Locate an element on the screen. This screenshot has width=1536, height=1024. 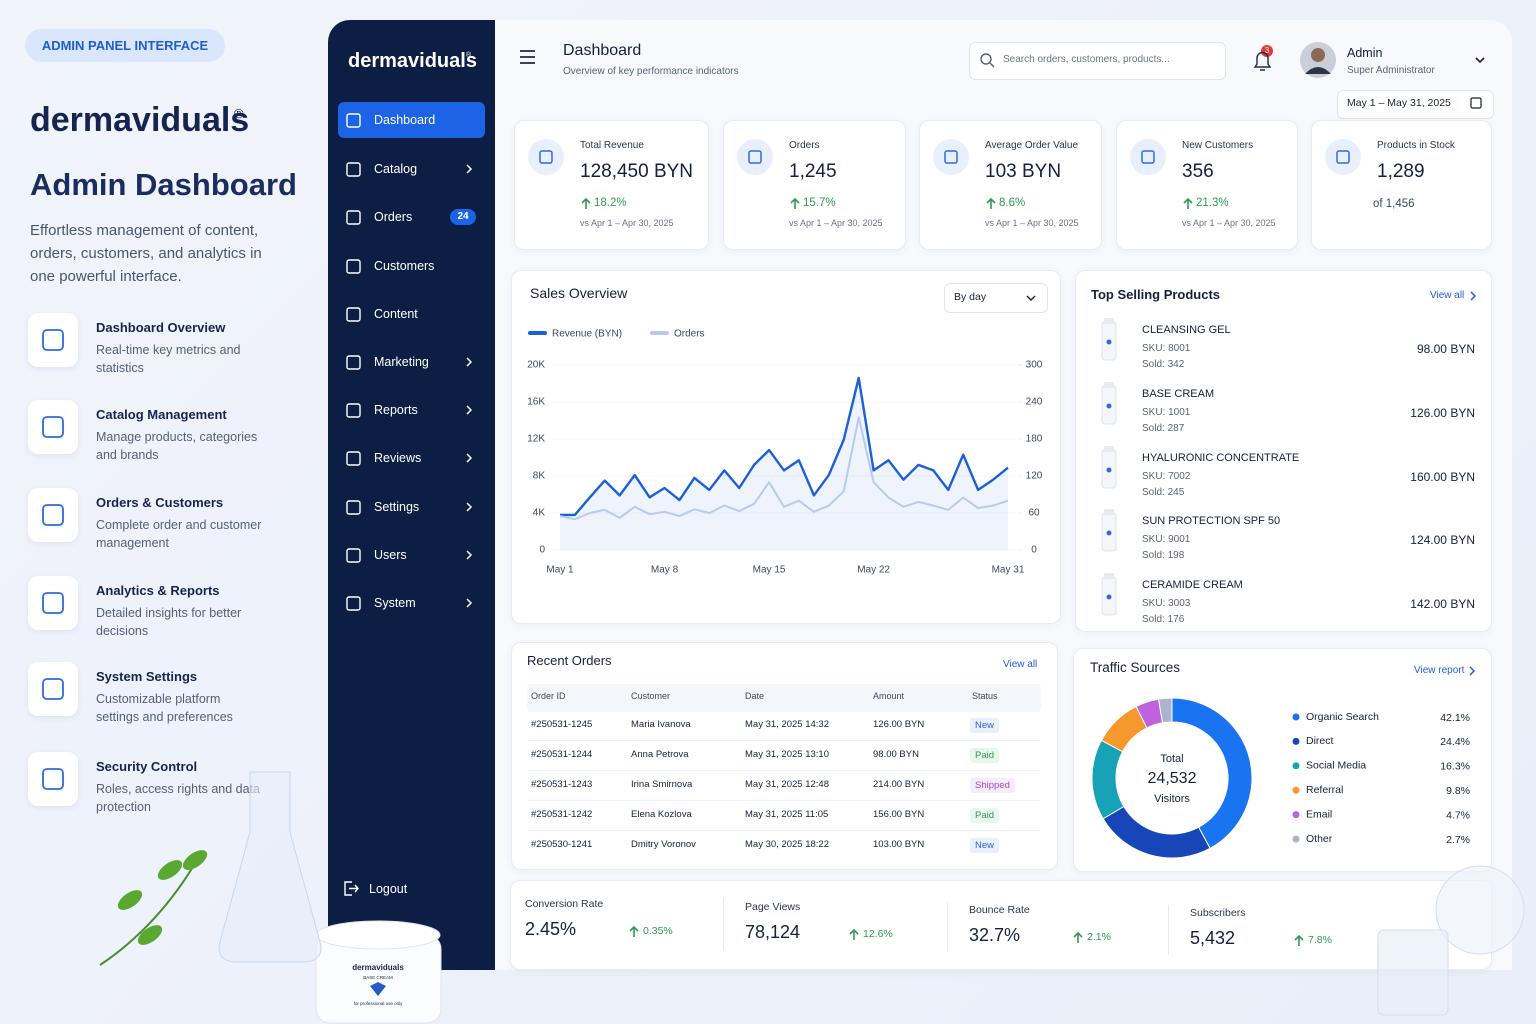
product-sold: Sold: 198 is located at coordinates (1163, 555).